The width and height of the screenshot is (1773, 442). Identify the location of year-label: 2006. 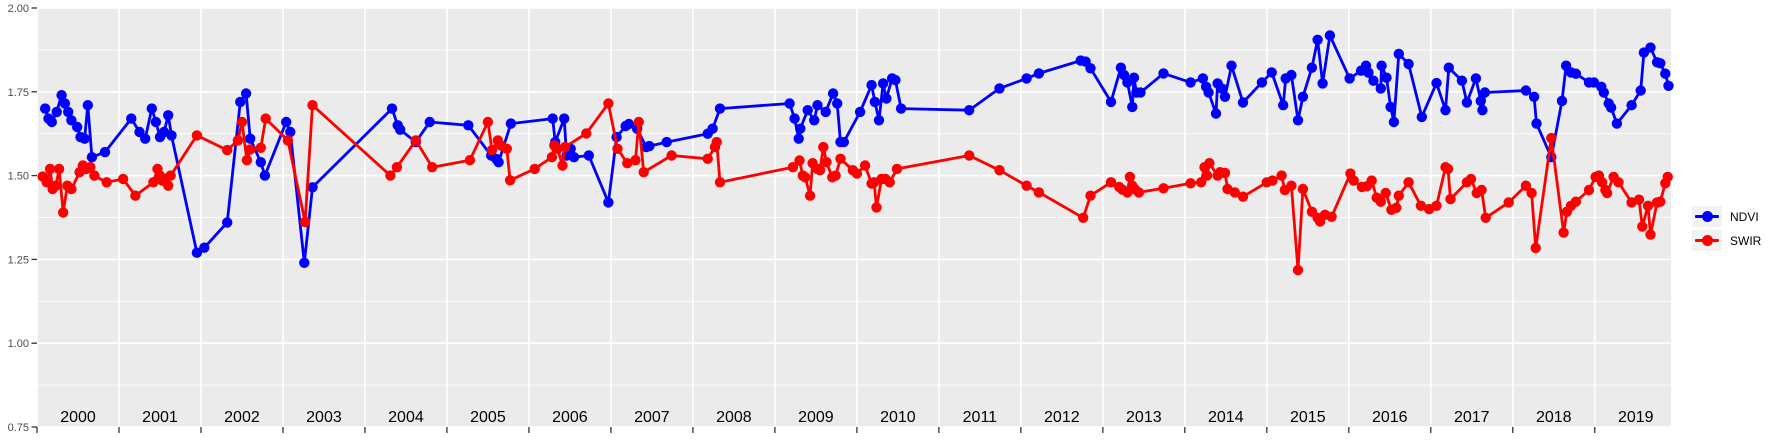
(570, 417).